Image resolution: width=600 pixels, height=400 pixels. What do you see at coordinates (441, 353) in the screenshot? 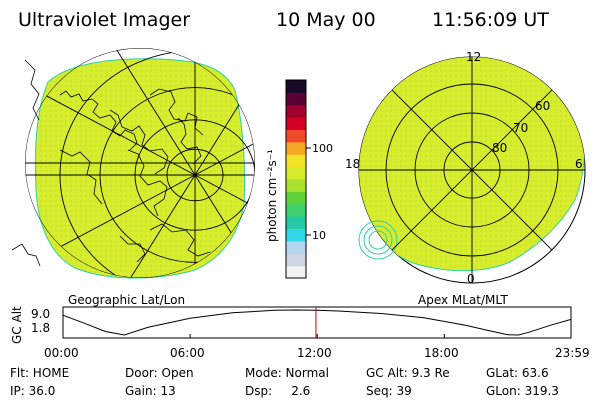
I see `xtick-label-1800: 18:00` at bounding box center [441, 353].